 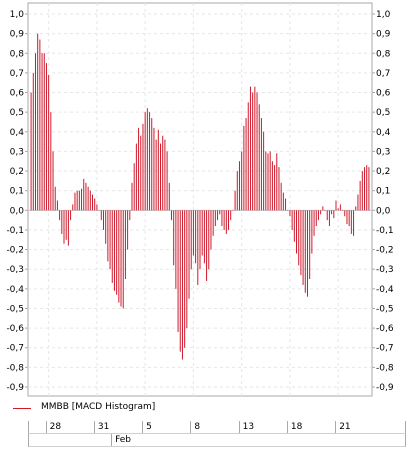 I want to click on date-tick-label: 13, so click(x=248, y=427).